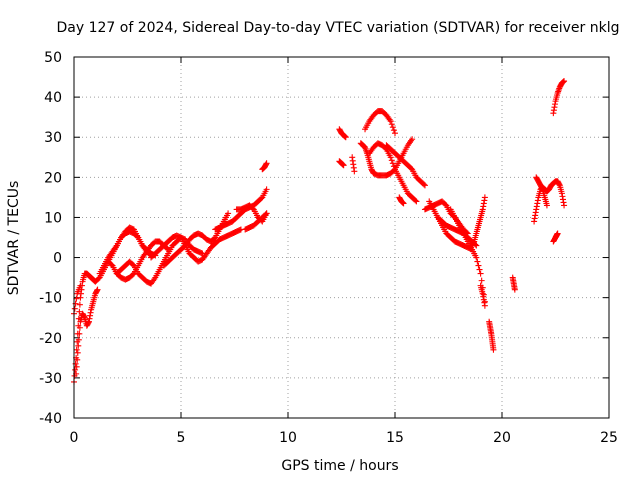 This screenshot has width=640, height=480. What do you see at coordinates (53, 98) in the screenshot?
I see `y-tick-label: 40` at bounding box center [53, 98].